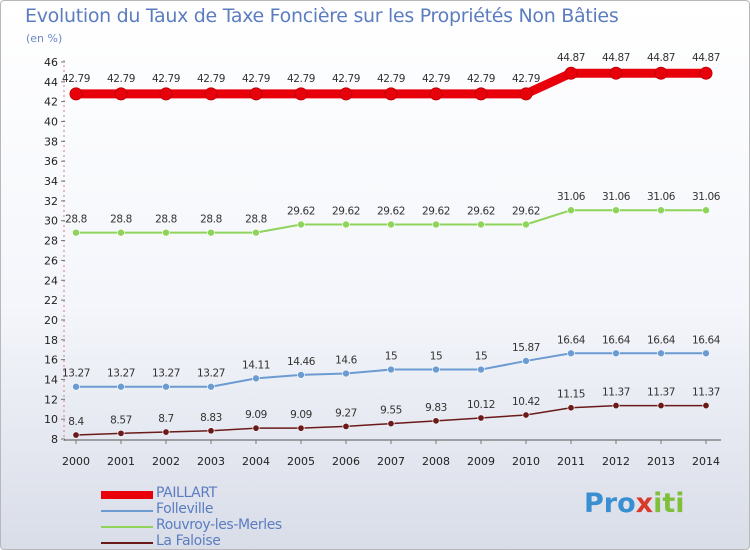 Image resolution: width=750 pixels, height=550 pixels. What do you see at coordinates (121, 420) in the screenshot?
I see `data-label: 8.57` at bounding box center [121, 420].